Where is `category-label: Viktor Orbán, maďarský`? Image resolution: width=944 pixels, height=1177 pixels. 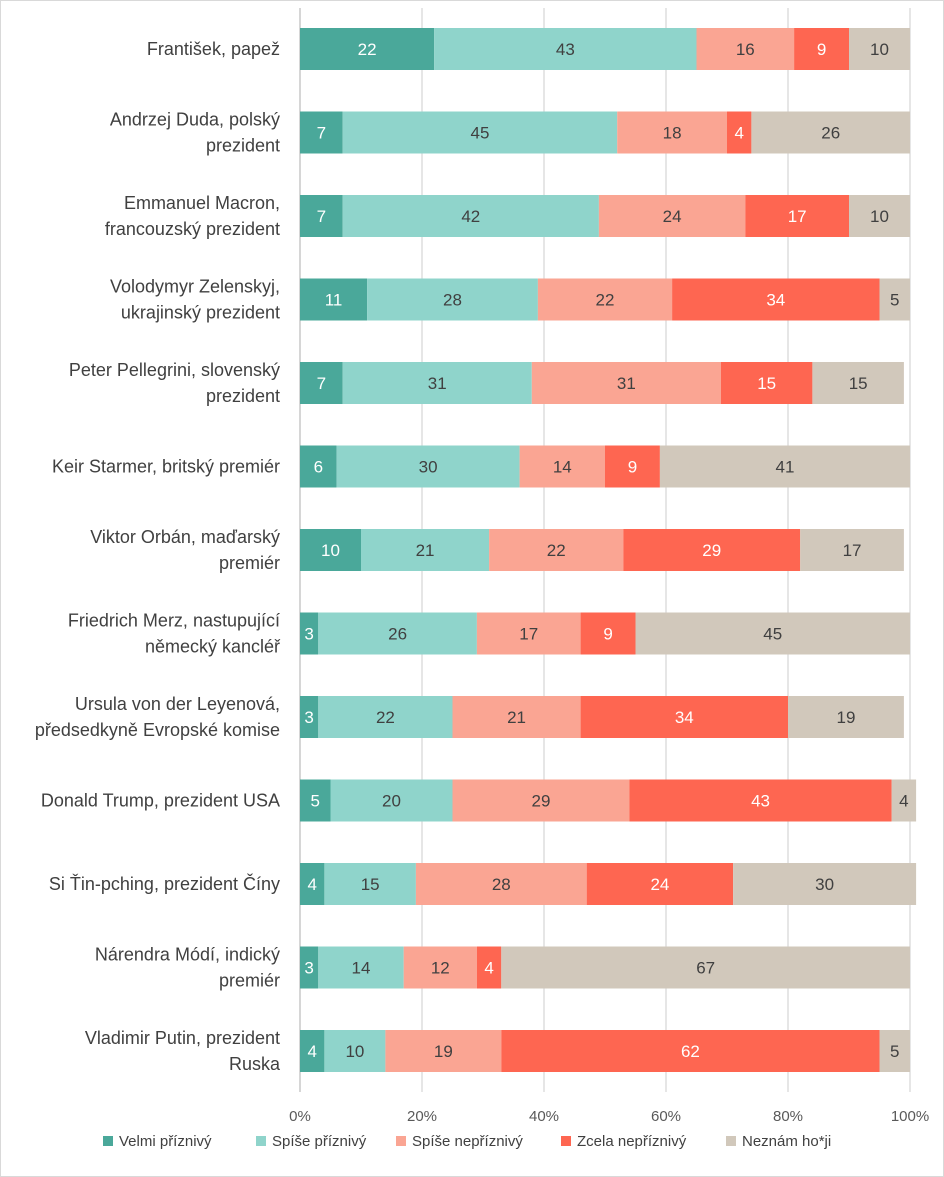 category-label: Viktor Orbán, maďarský is located at coordinates (185, 537).